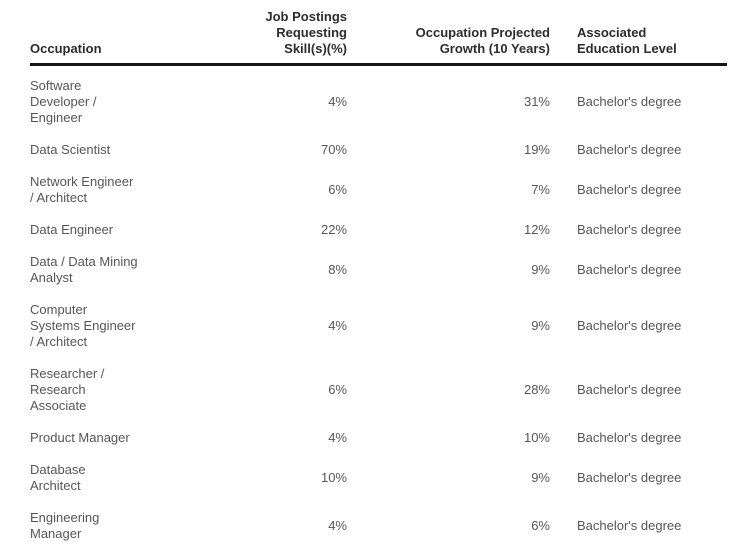 Image resolution: width=750 pixels, height=550 pixels. Describe the element at coordinates (273, 33) in the screenshot. I see `header-cell-job-postings: Job Postings Requesting Skill(s)(%)` at that location.